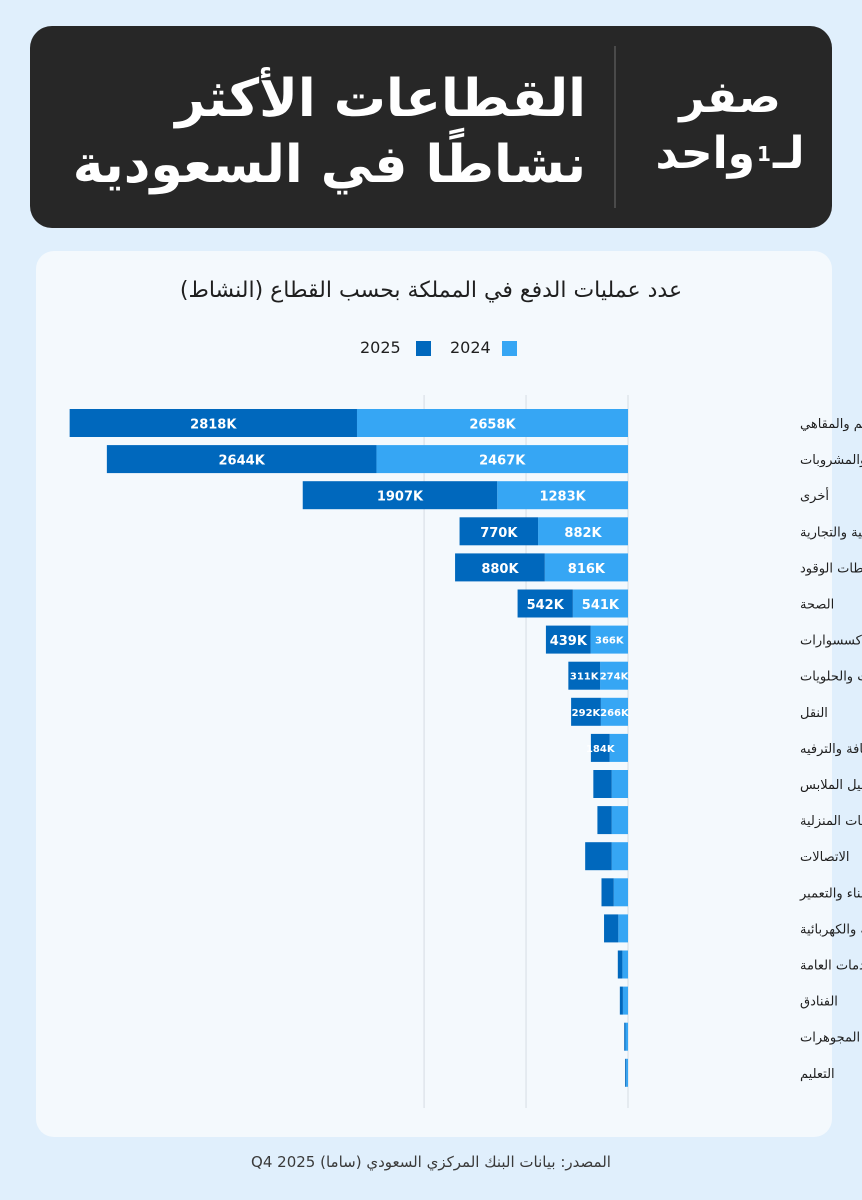 The image size is (862, 1200). I want to click on data-label-2025-8: 311K, so click(585, 677).